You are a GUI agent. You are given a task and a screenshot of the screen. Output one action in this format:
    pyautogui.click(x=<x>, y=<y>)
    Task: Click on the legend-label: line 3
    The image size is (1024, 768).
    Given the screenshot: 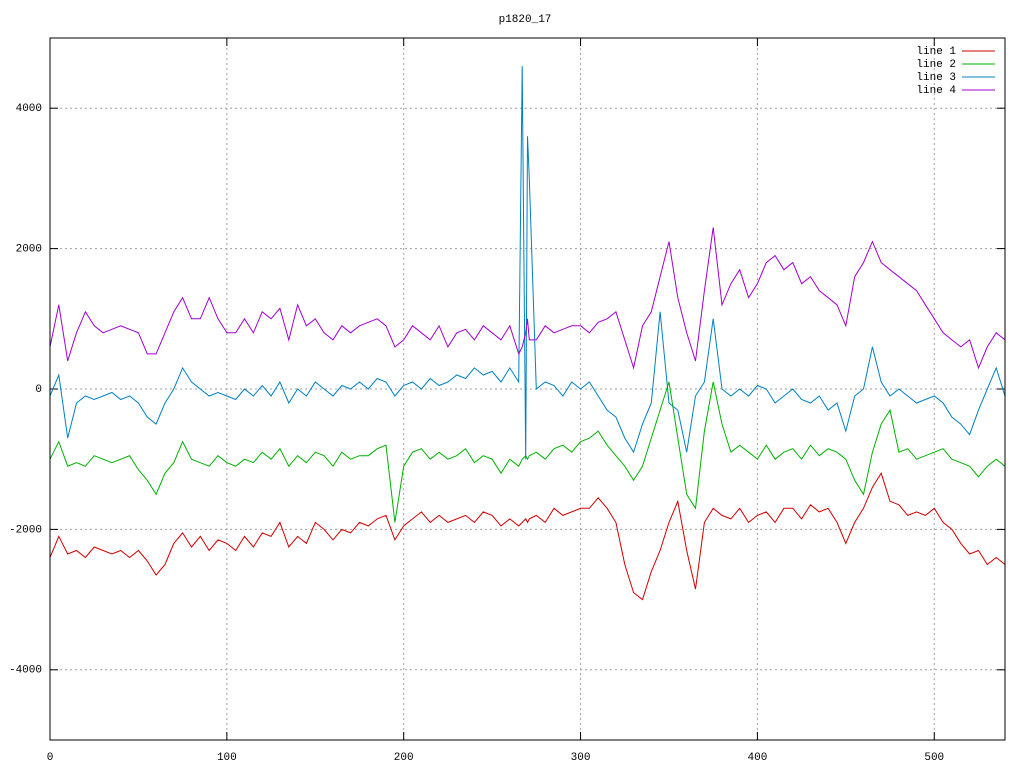 What is the action you would take?
    pyautogui.click(x=936, y=78)
    